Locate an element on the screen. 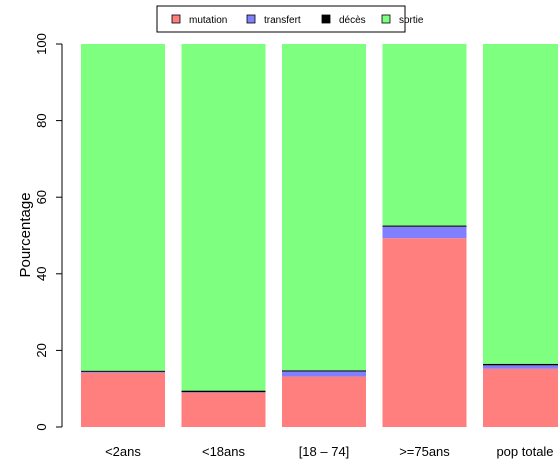 The height and width of the screenshot is (462, 558). legend-key-transfert is located at coordinates (251, 19).